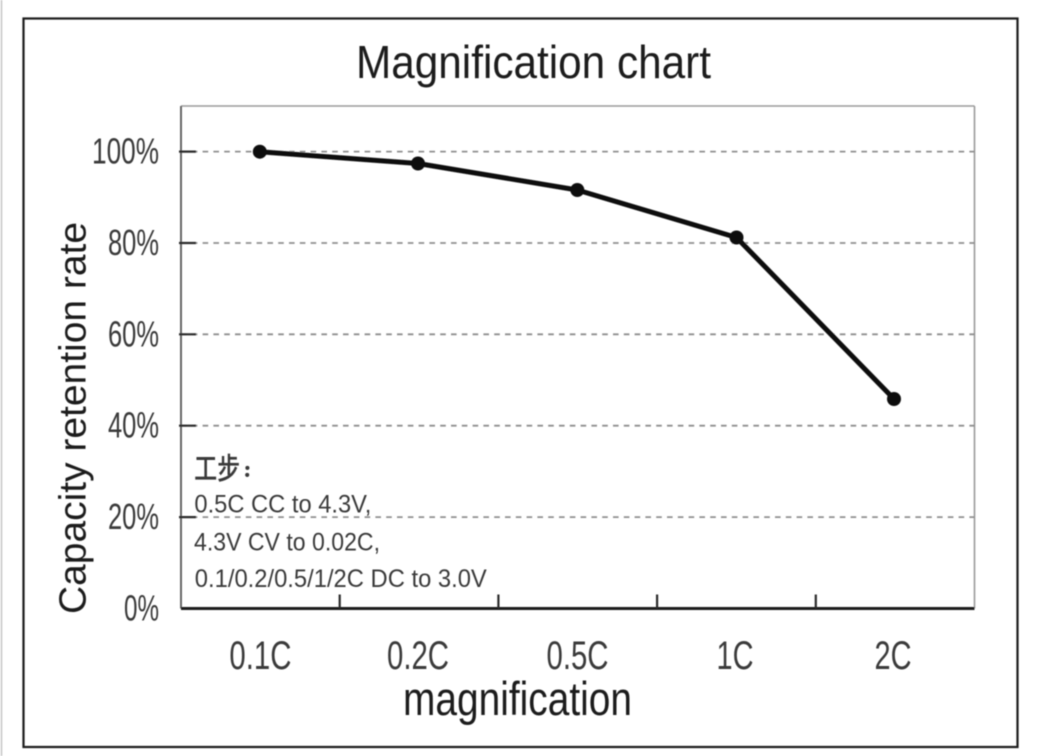 The image size is (1038, 756). I want to click on svg-text: 60%, so click(133, 333).